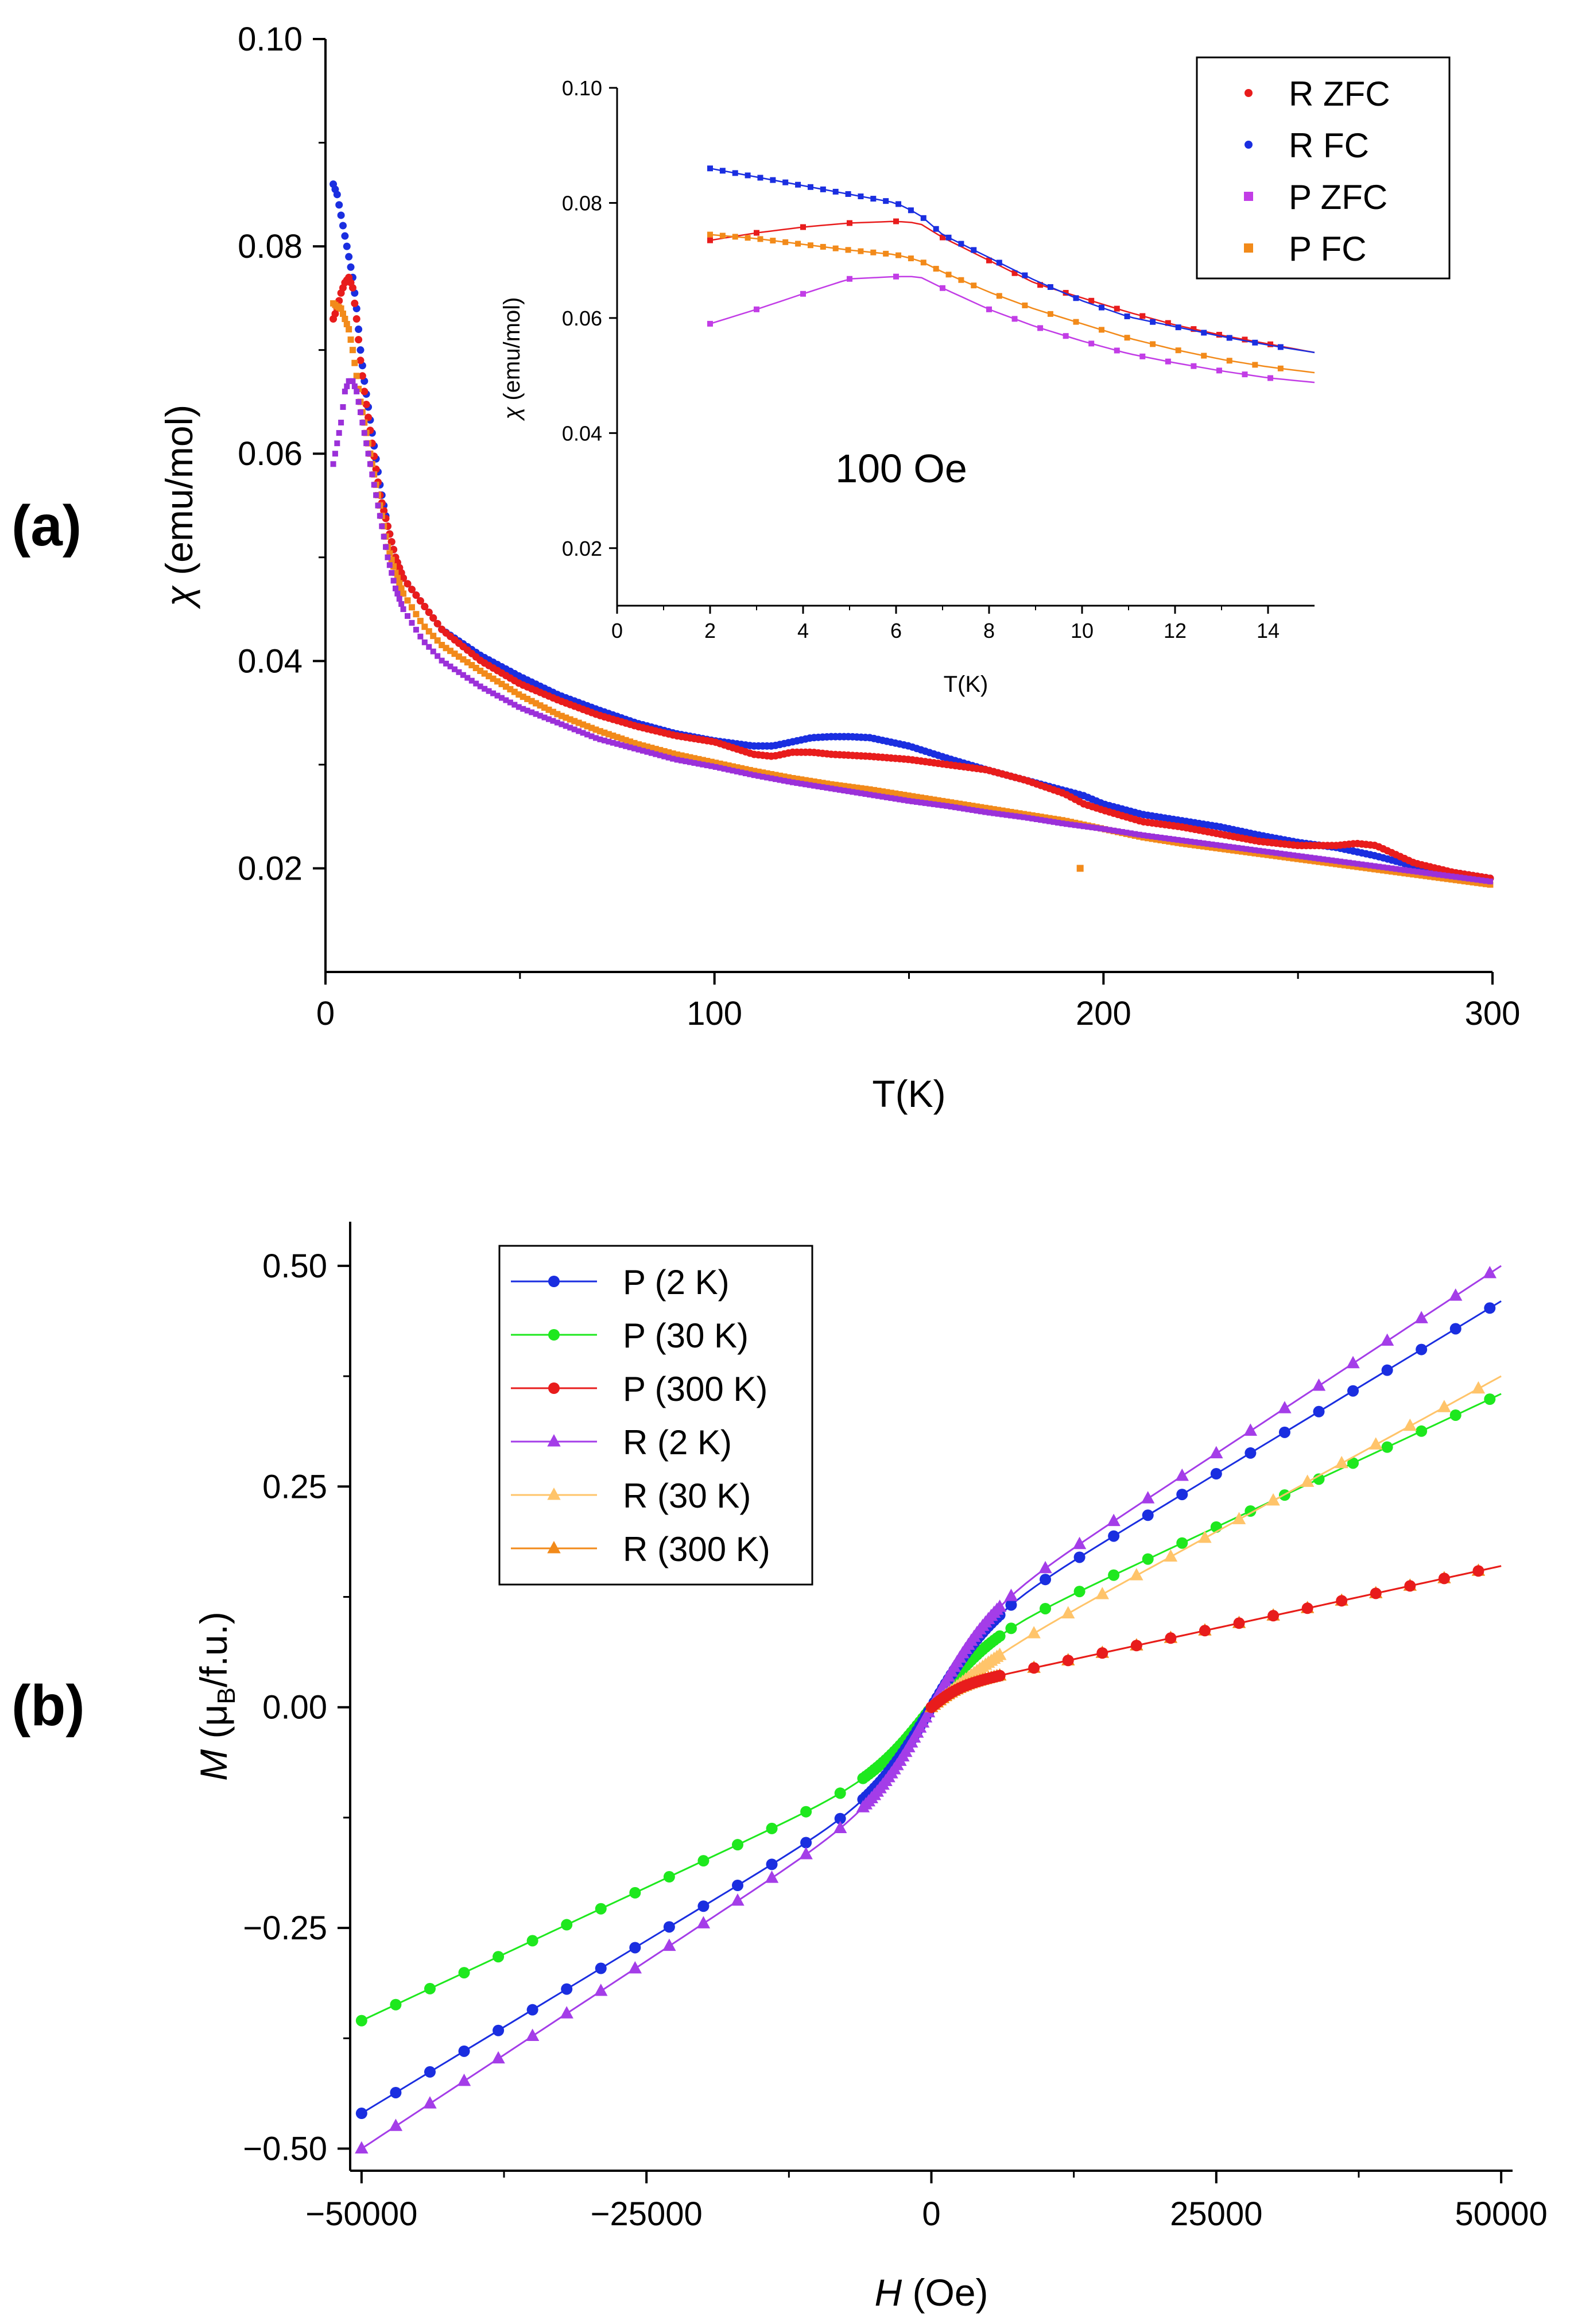 The height and width of the screenshot is (2324, 1574). Describe the element at coordinates (1011, 286) in the screenshot. I see `inset-series-r-zfc` at that location.